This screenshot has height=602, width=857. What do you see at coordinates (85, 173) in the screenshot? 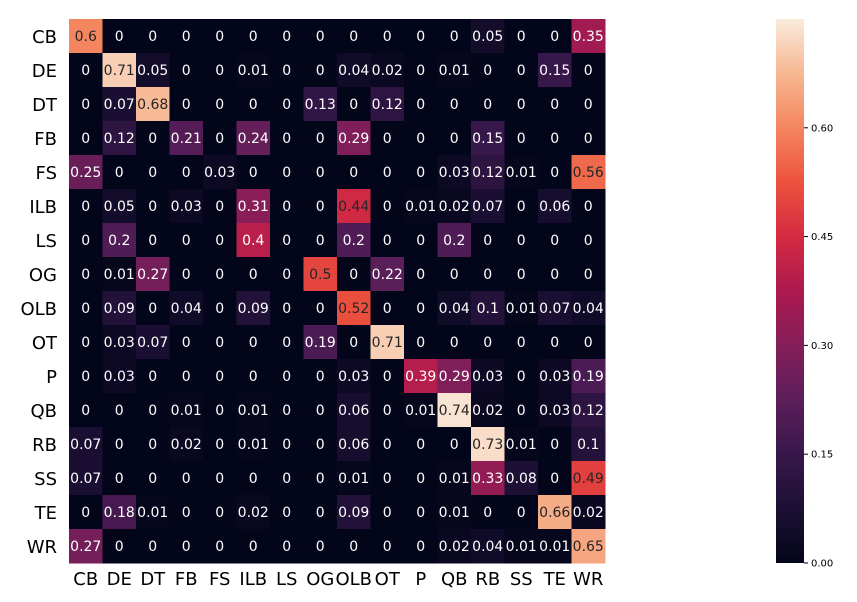
I see `cell-label: 0.25` at bounding box center [85, 173].